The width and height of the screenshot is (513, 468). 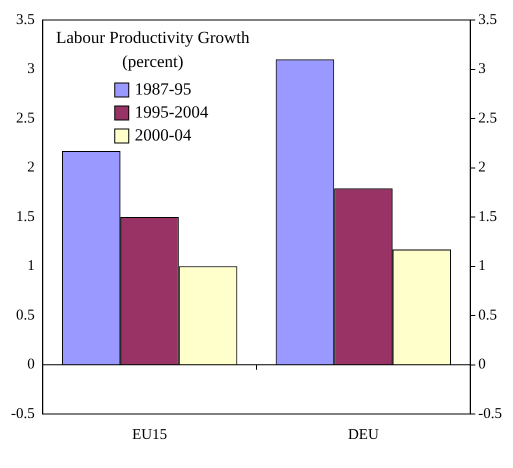 I want to click on y2-tick-label: 2.5, so click(x=488, y=118).